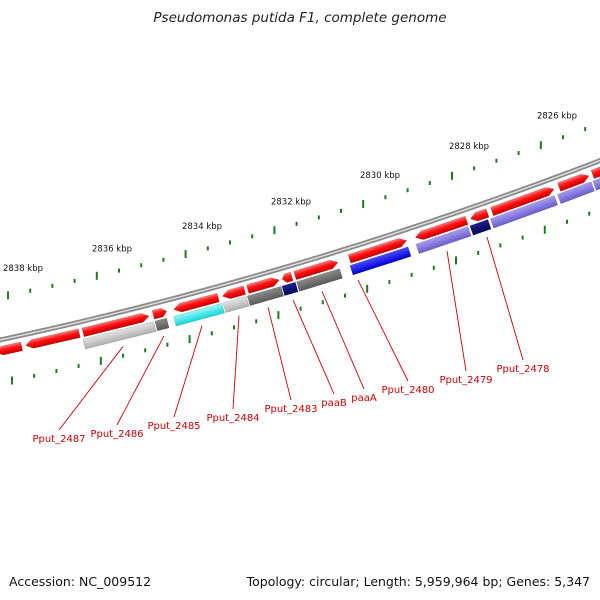  I want to click on scale-label: 2838 kbp, so click(23, 269).